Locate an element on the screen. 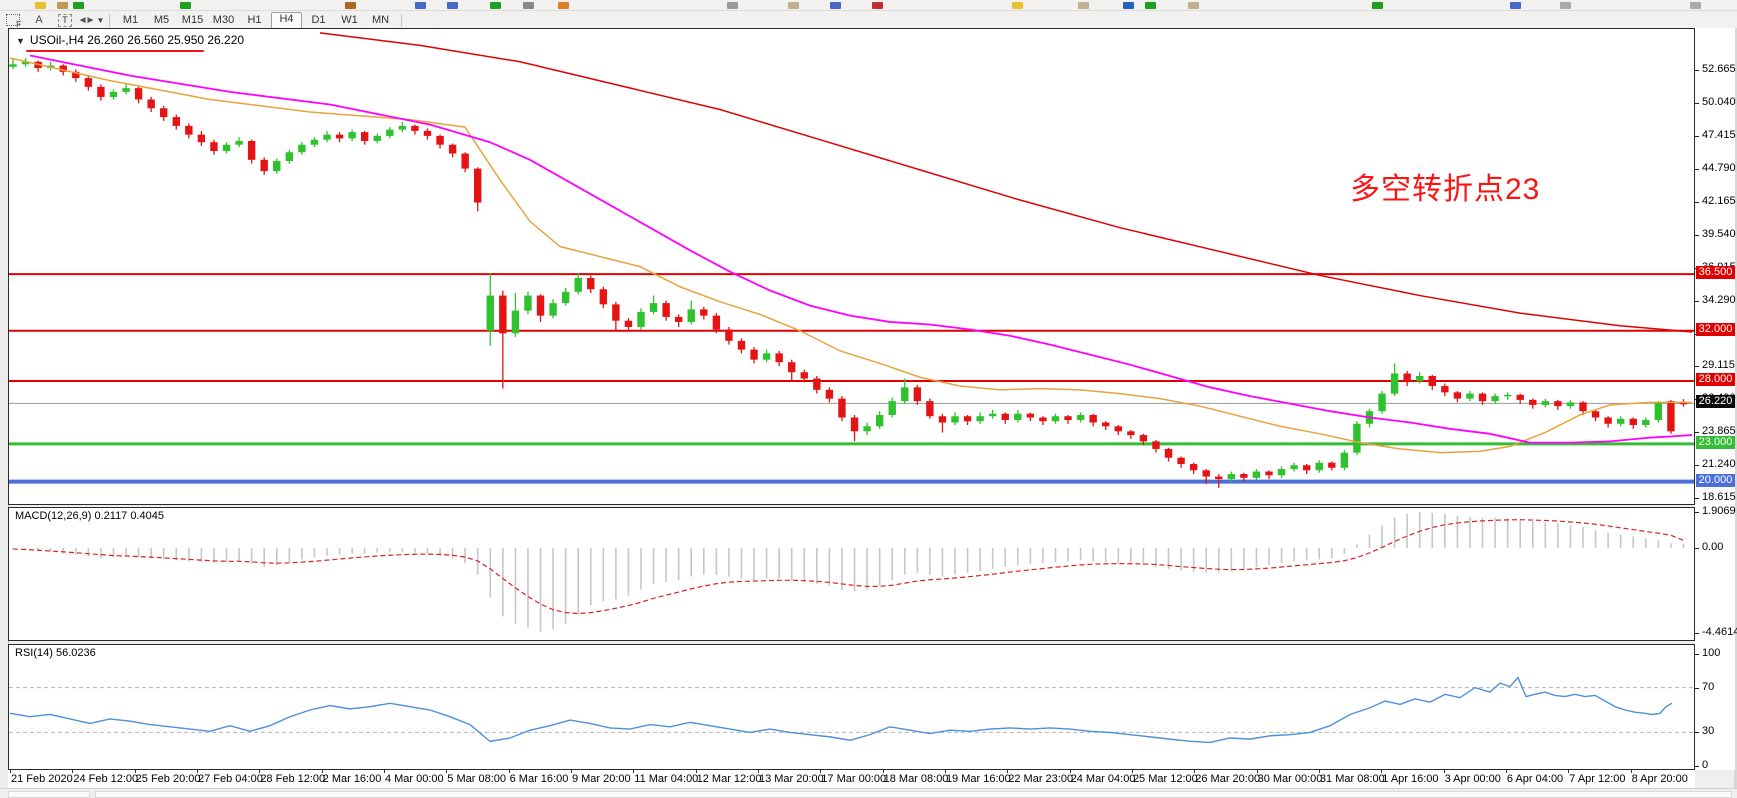 The height and width of the screenshot is (798, 1737). chart-menu-caret-icon: ▼ is located at coordinates (20, 41).